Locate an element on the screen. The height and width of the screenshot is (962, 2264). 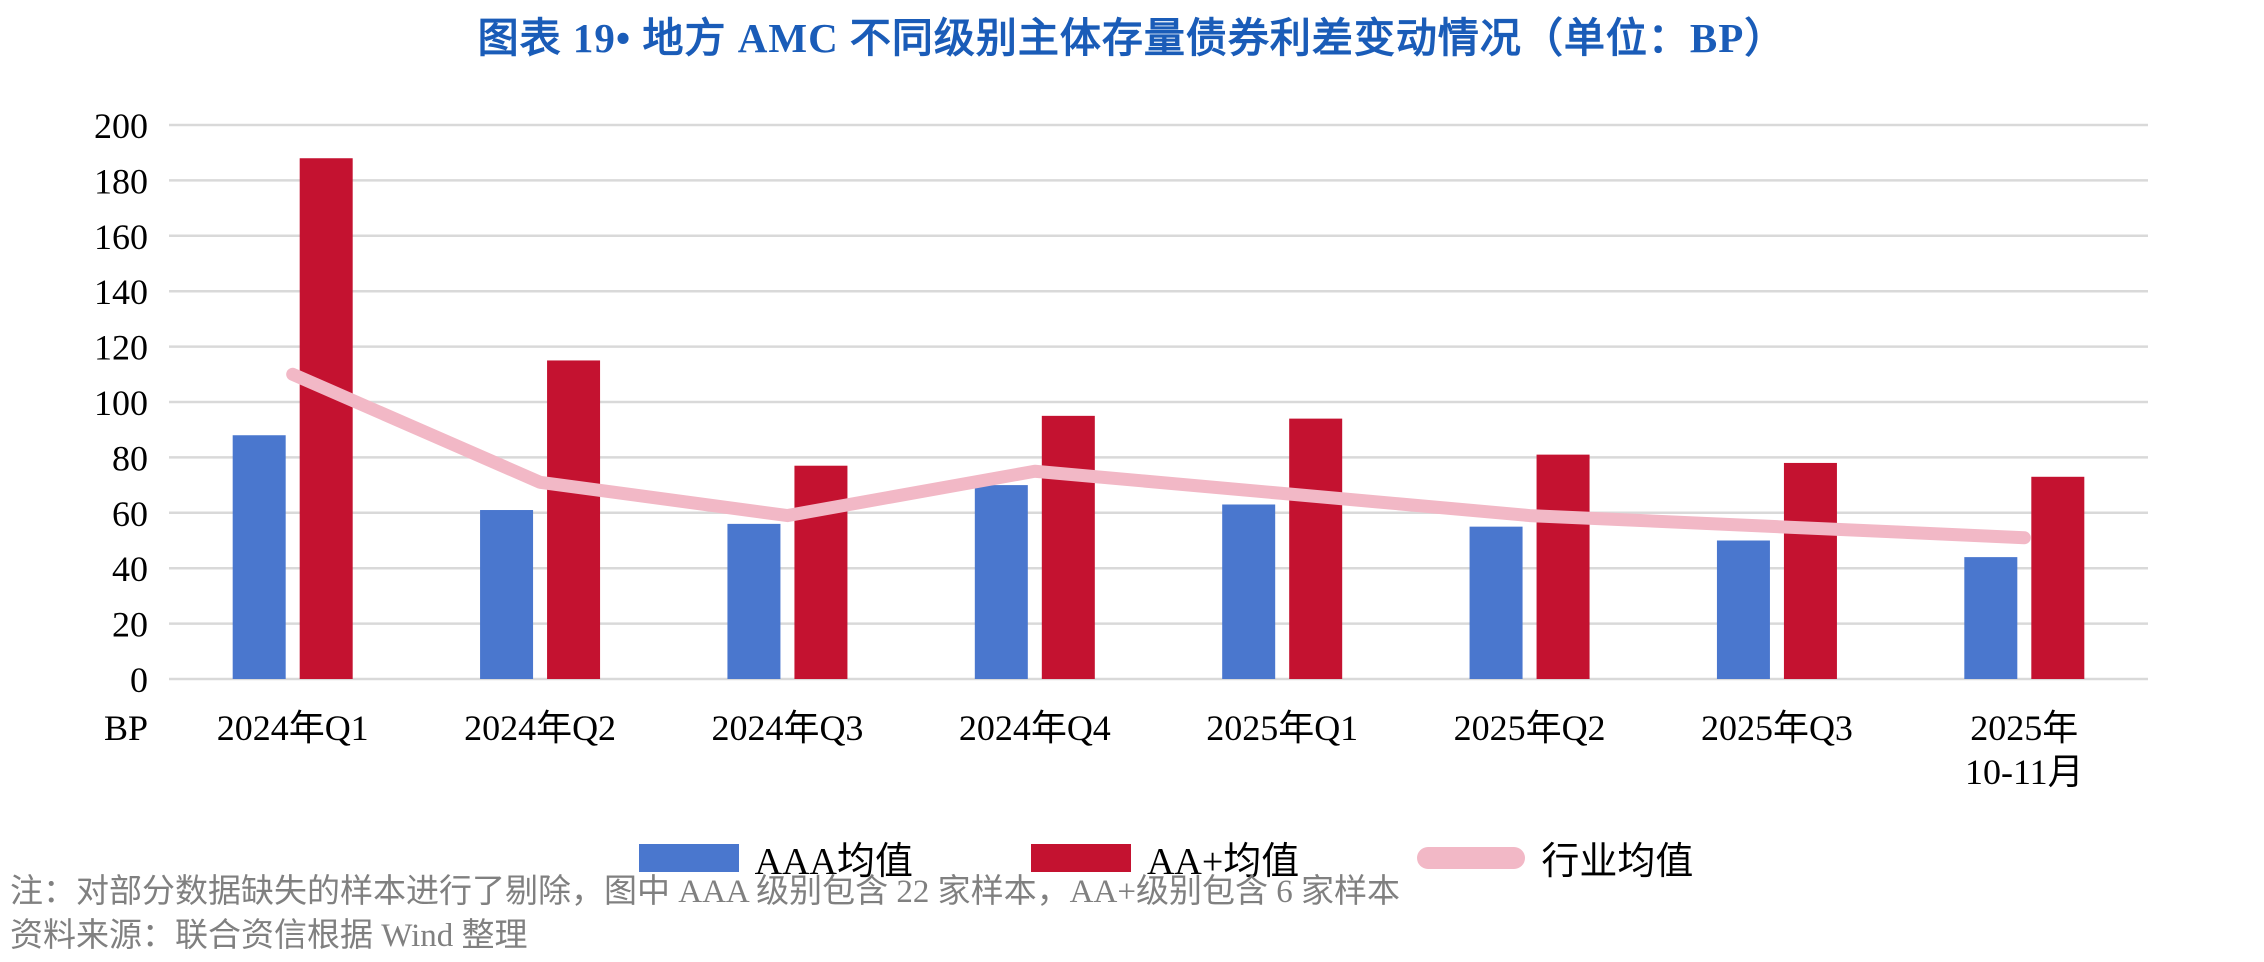
aaa-series-swatch-icon is located at coordinates (688, 857).